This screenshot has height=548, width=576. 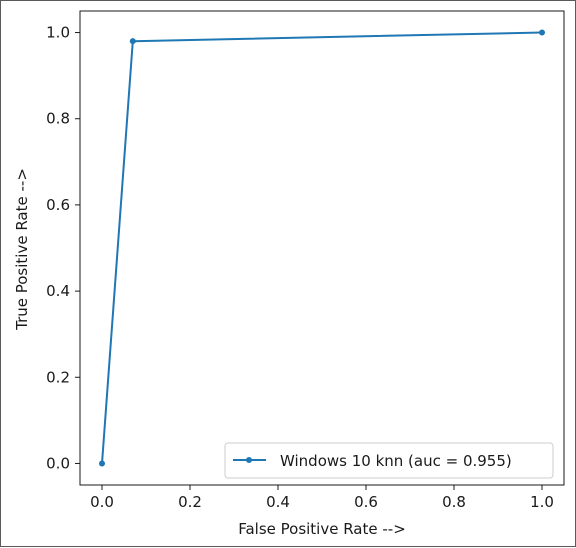 What do you see at coordinates (322, 529) in the screenshot?
I see `x-axis-label: False Positive Rate -->` at bounding box center [322, 529].